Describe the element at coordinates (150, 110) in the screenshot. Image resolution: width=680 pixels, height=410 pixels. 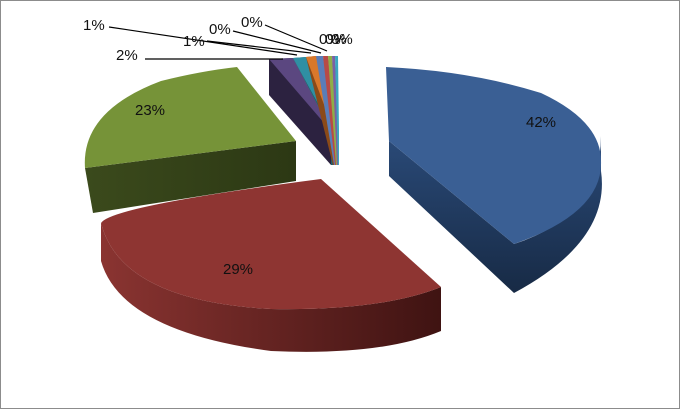
I see `slice-label-3: 23%` at that location.